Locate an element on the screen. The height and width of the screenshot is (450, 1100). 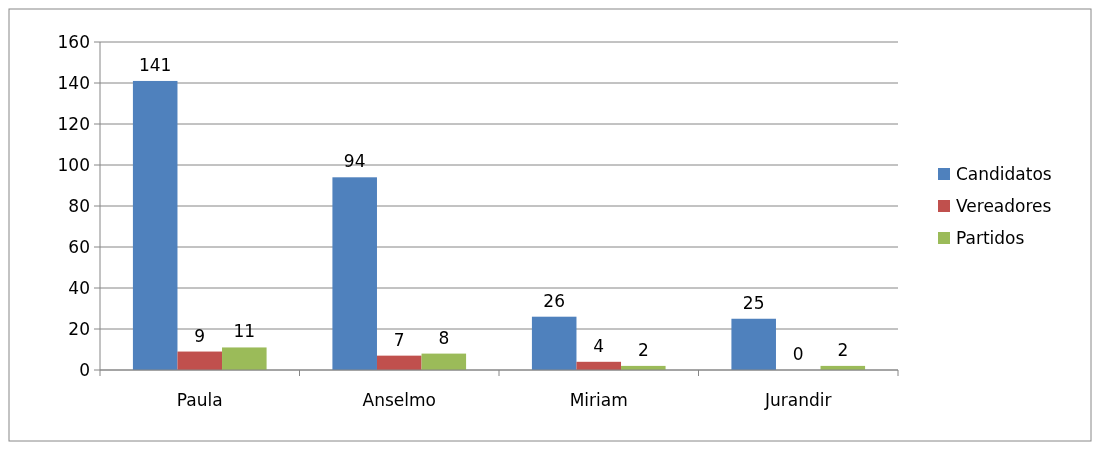
x-tick-label: Anselmo is located at coordinates (399, 400).